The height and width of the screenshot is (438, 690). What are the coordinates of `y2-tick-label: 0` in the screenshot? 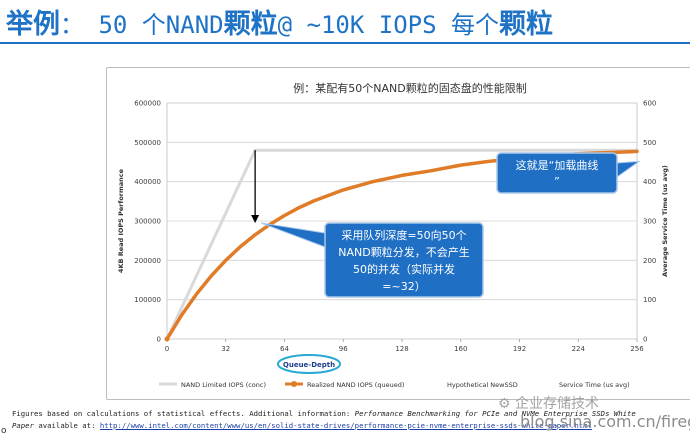 It's located at (645, 340).